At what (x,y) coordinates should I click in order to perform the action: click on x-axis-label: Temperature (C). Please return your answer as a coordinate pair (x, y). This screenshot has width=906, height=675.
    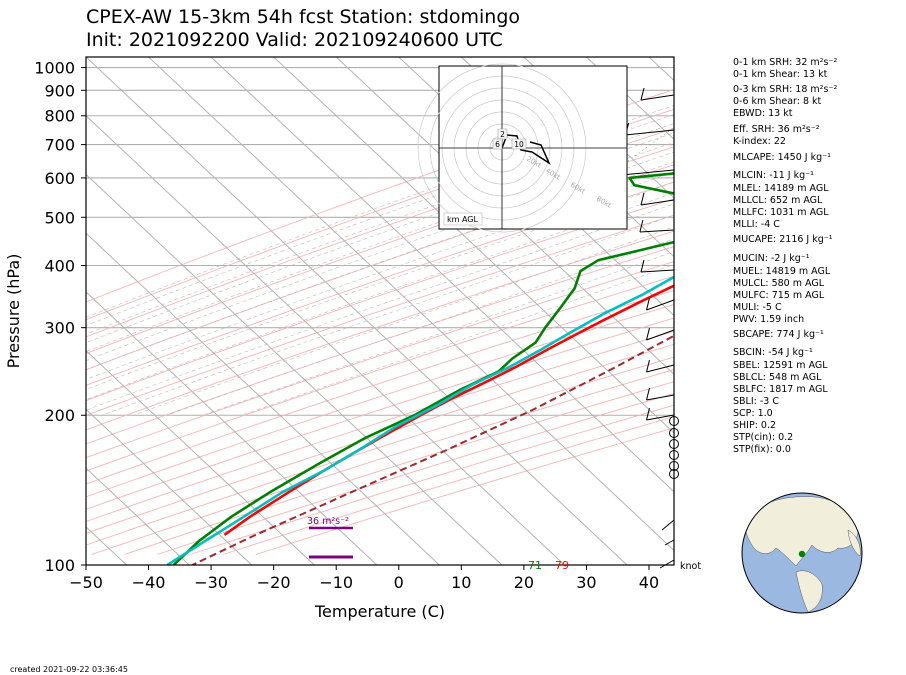
    Looking at the image, I should click on (379, 611).